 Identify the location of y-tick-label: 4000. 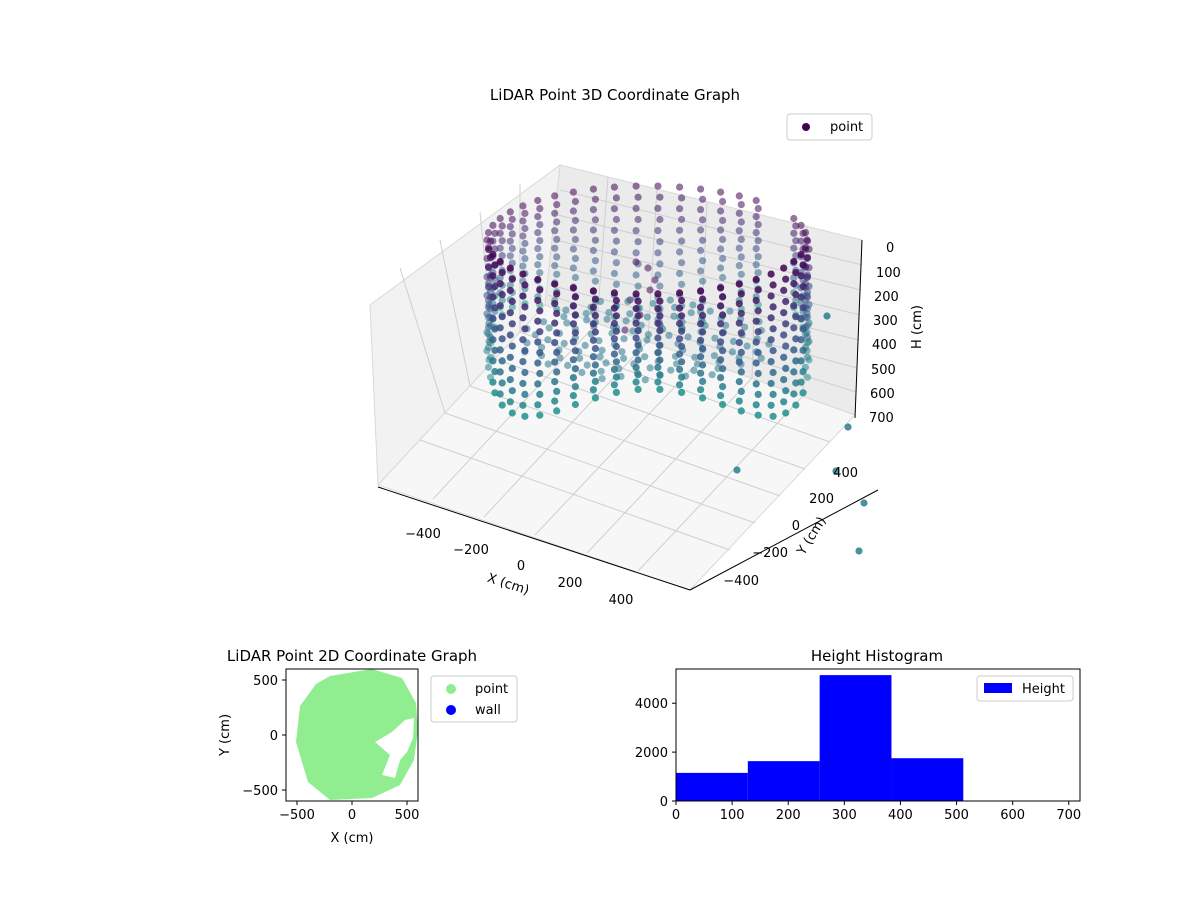
(651, 704).